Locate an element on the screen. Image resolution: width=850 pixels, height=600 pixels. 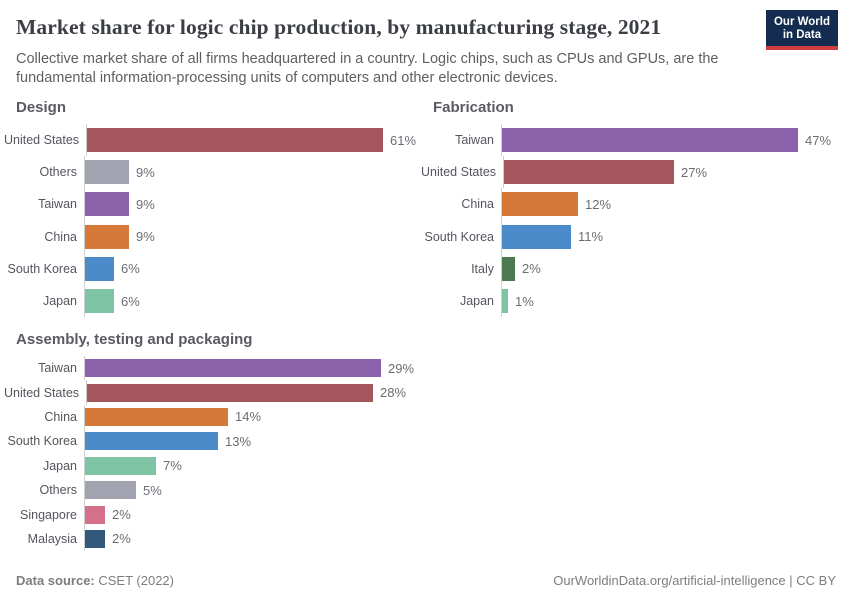
value-label: 5% is located at coordinates (152, 490).